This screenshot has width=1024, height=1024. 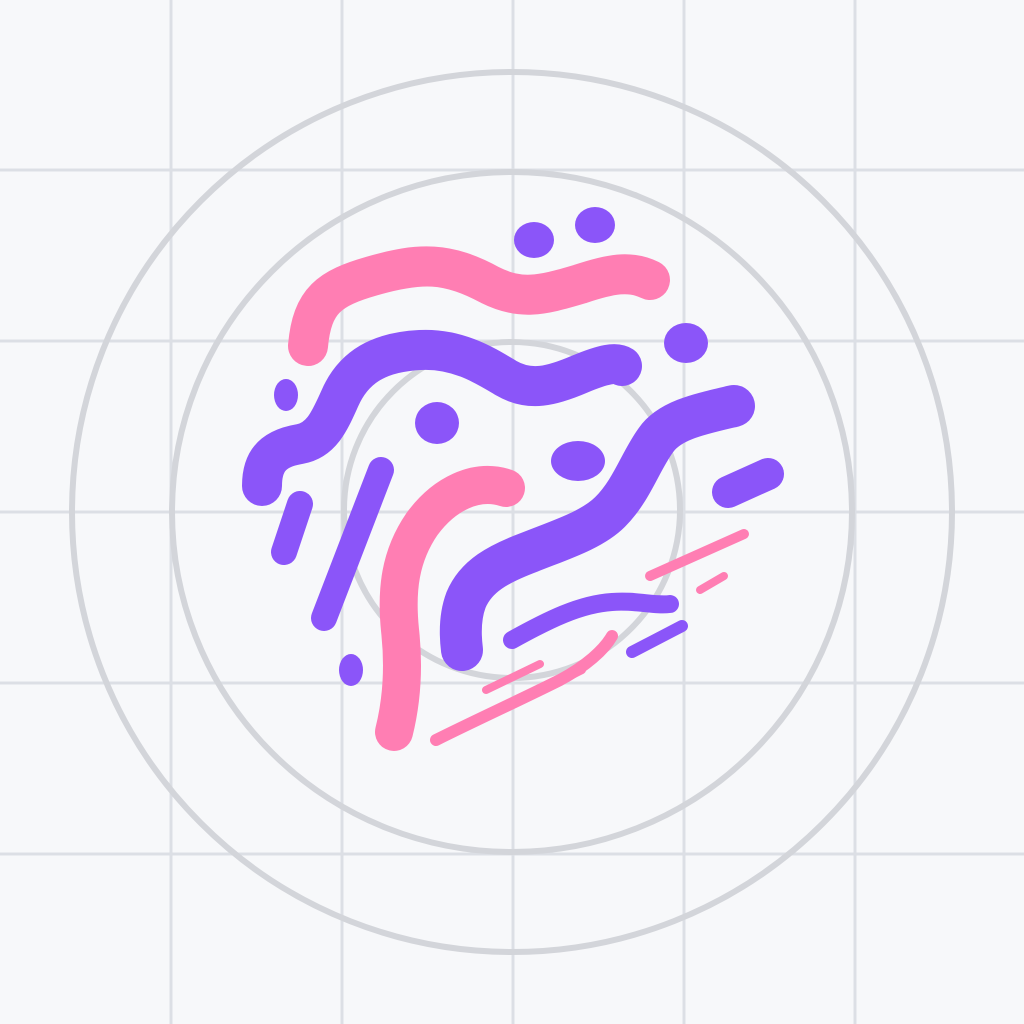 I want to click on pink-wave-top, so click(x=479, y=306).